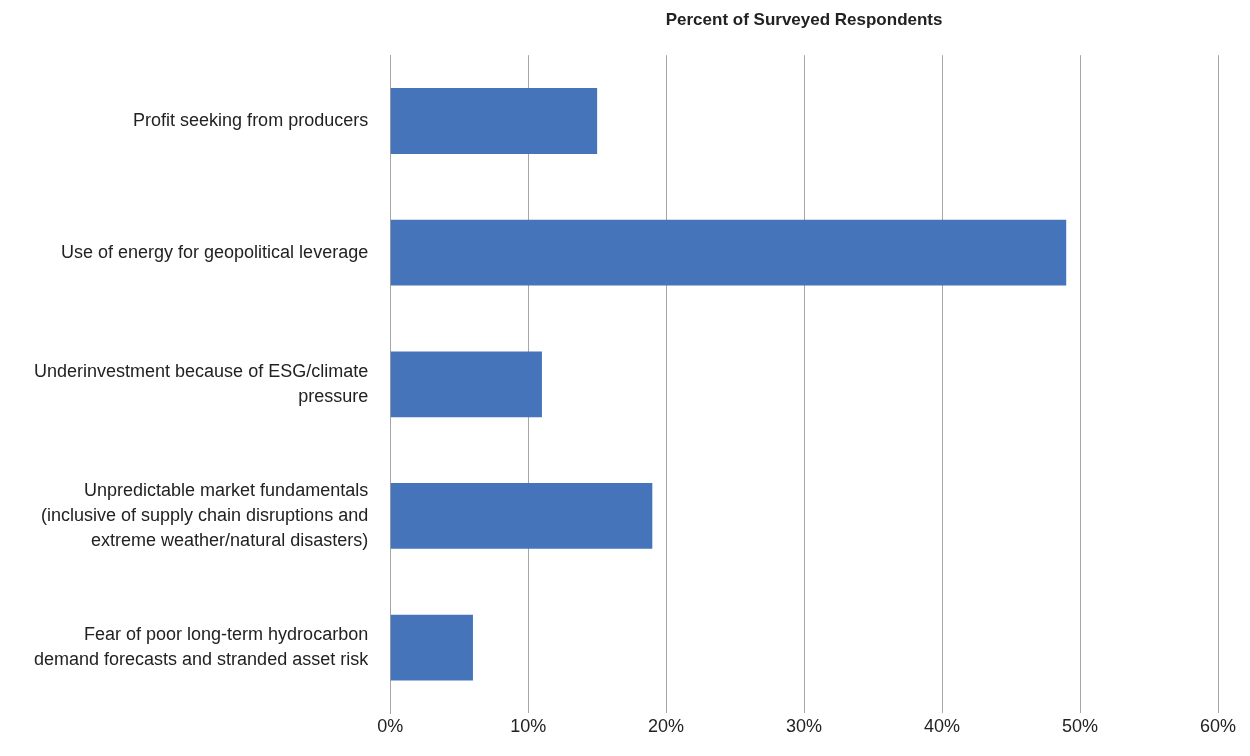 The width and height of the screenshot is (1250, 756). I want to click on y-tick-label: Underinvestment because of ESG/climate pressure, so click(201, 383).